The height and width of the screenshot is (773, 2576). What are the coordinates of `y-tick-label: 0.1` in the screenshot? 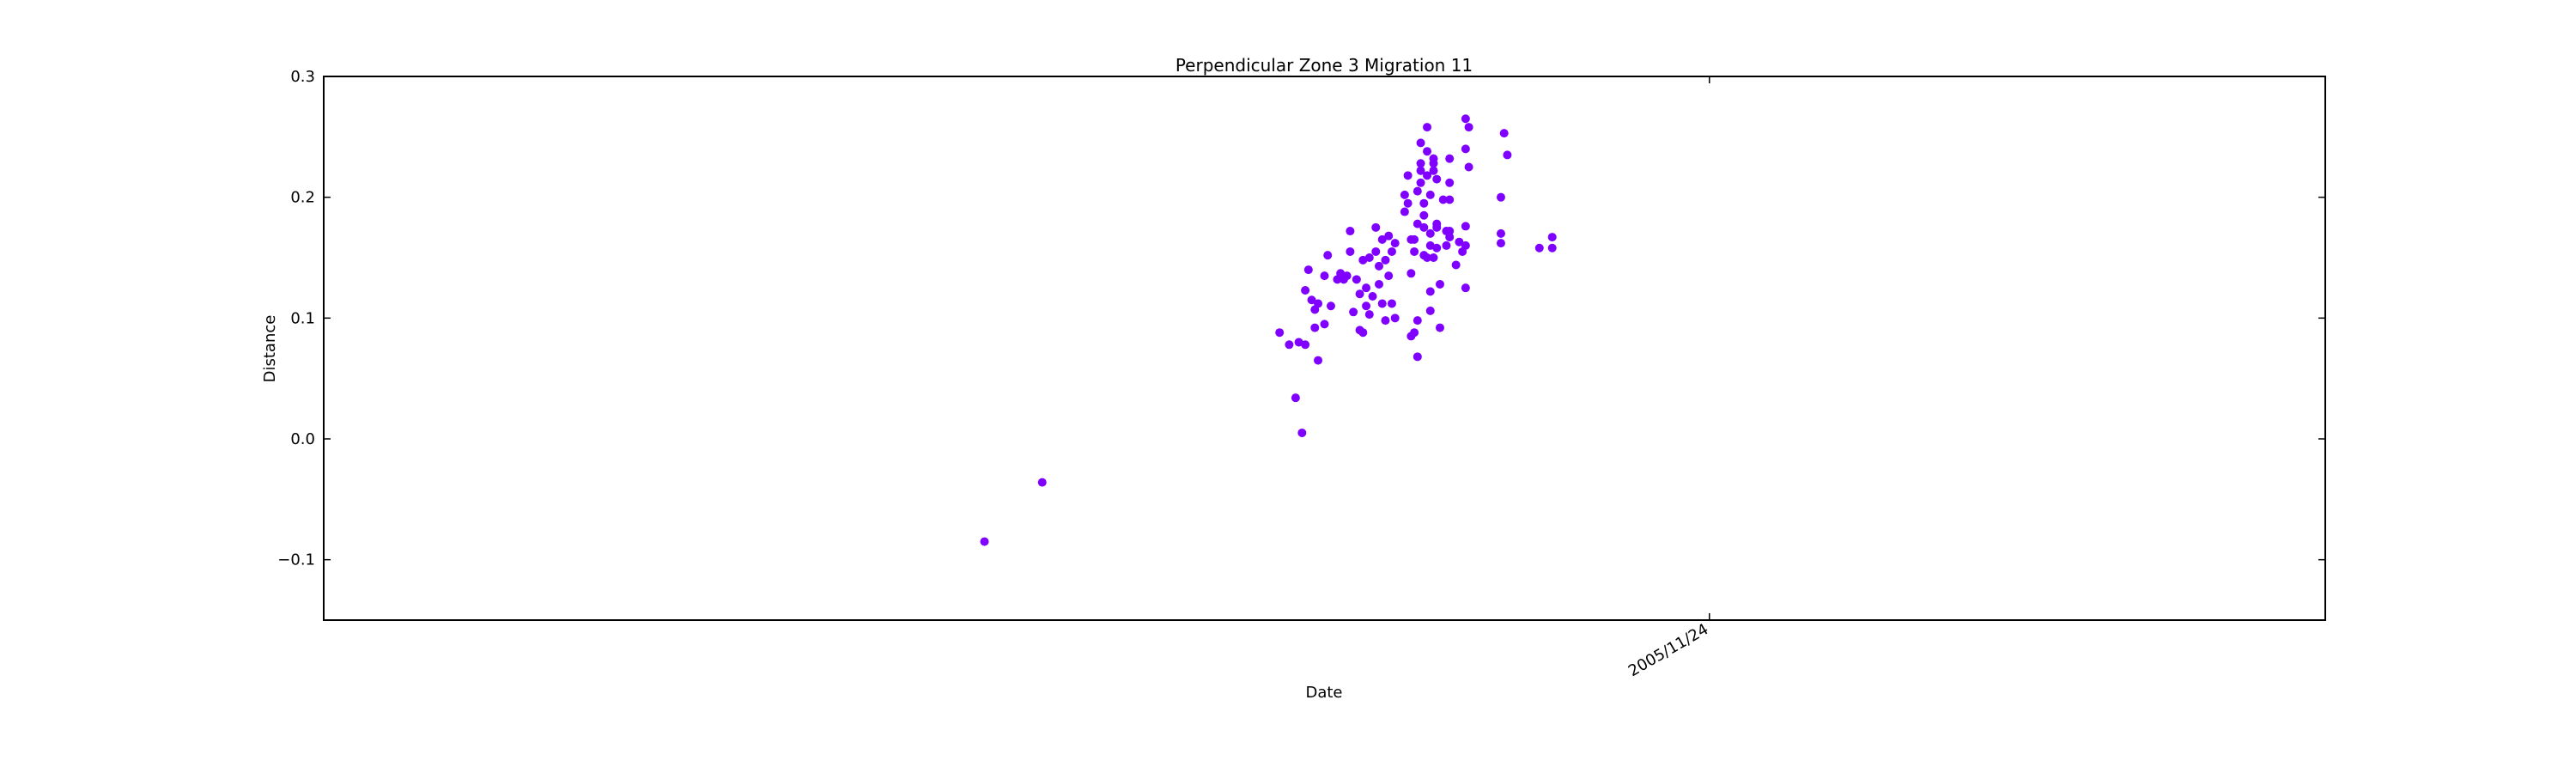 It's located at (302, 318).